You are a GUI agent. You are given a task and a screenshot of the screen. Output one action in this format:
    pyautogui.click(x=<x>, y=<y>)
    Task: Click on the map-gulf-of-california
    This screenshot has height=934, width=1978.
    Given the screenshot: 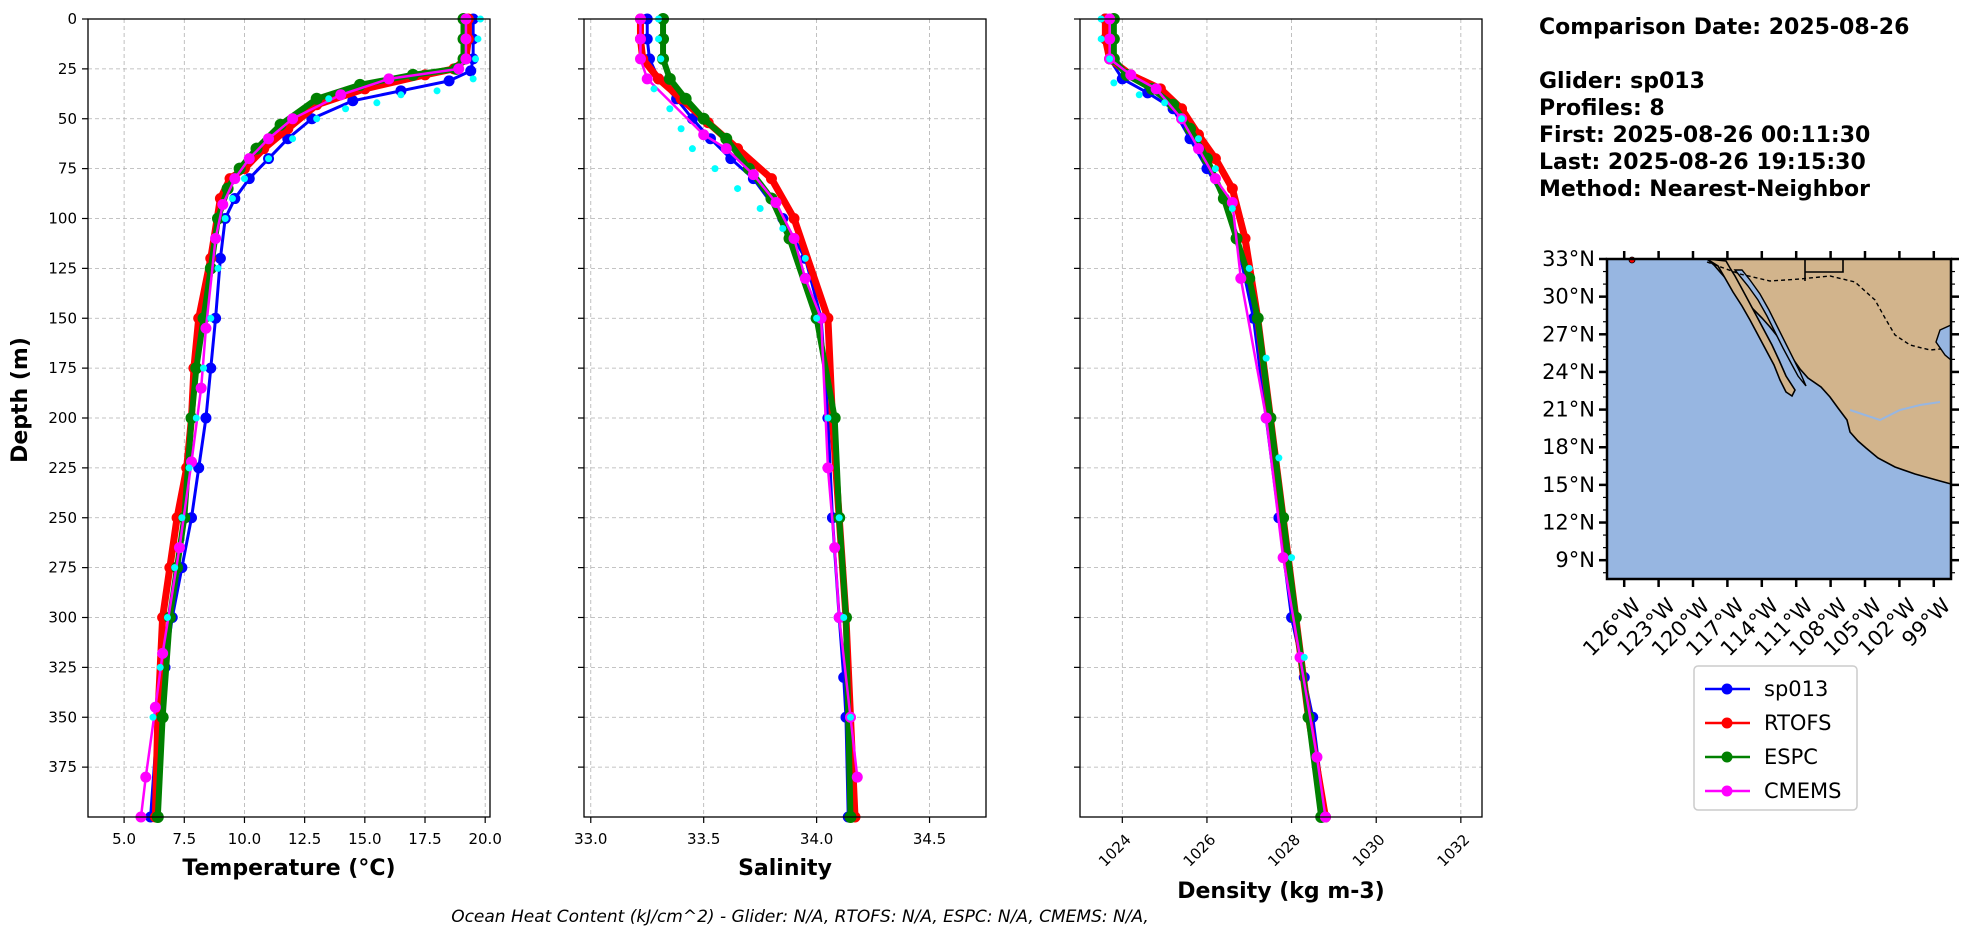 What is the action you would take?
    pyautogui.click(x=1770, y=328)
    